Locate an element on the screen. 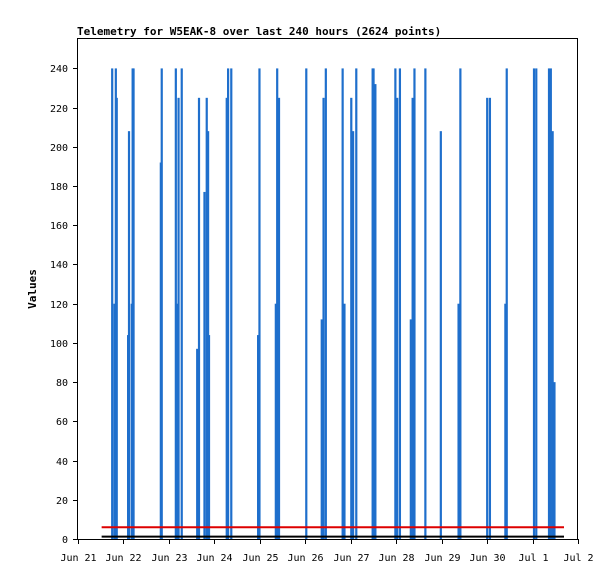 The height and width of the screenshot is (579, 615). x-tick-label: Jun 30 is located at coordinates (487, 558).